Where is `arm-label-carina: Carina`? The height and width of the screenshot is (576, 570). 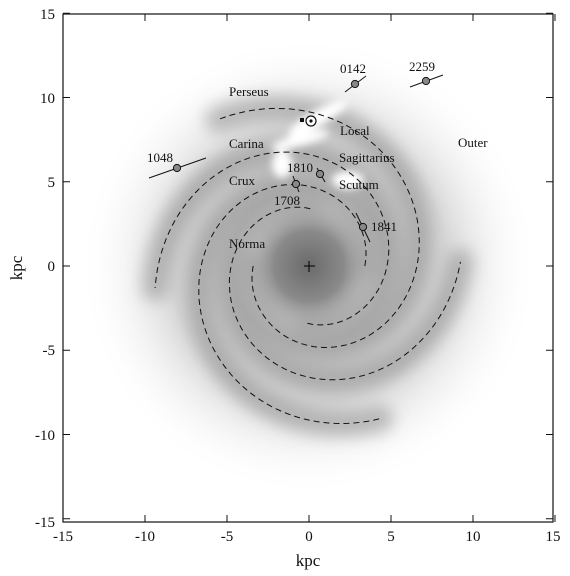
arm-label-carina: Carina is located at coordinates (246, 143).